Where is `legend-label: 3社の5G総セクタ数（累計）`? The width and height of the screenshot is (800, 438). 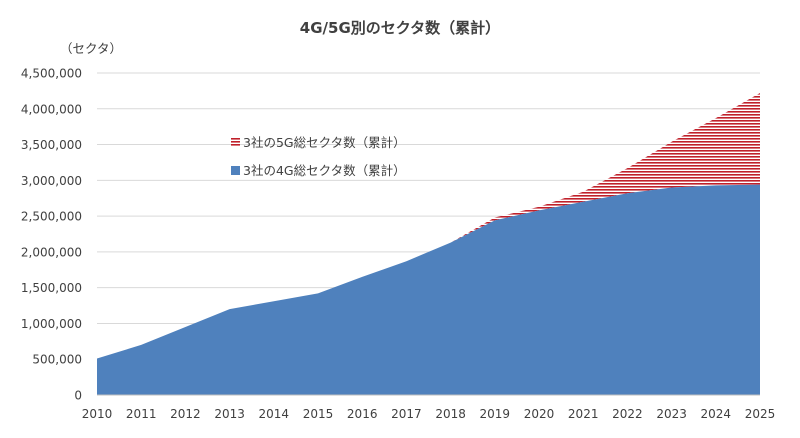
legend-label: 3社の5G総セクタ数（累計） is located at coordinates (324, 142).